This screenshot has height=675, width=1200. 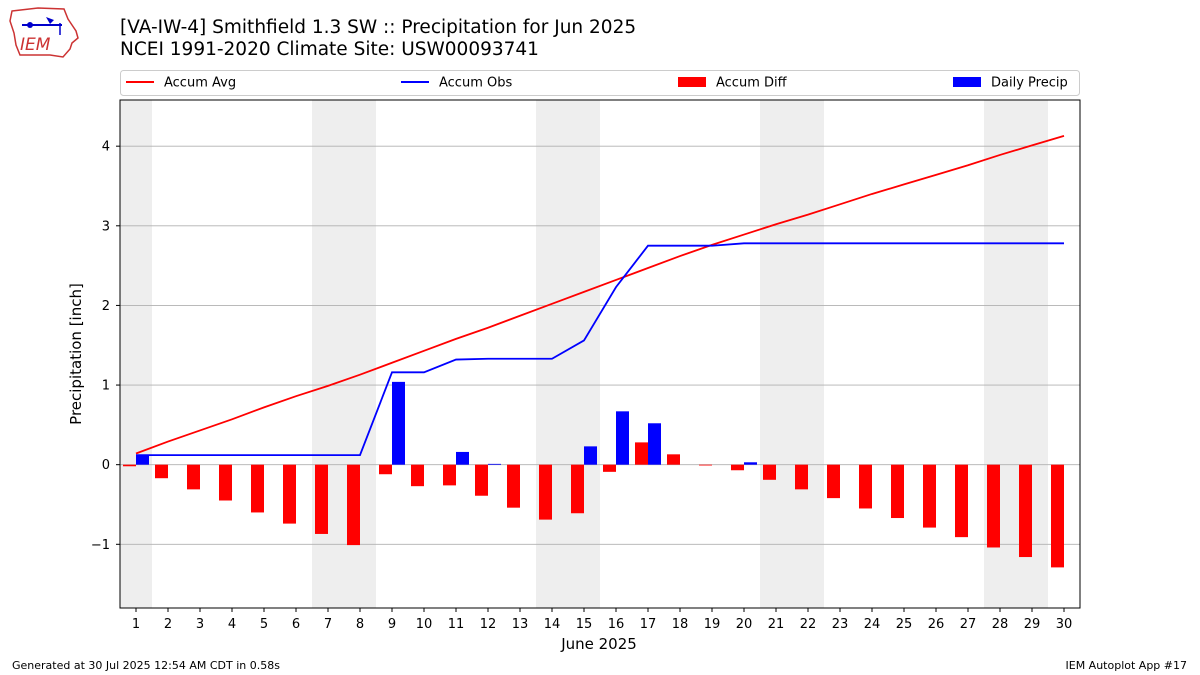 I want to click on x-tick-label: 1, so click(x=136, y=624).